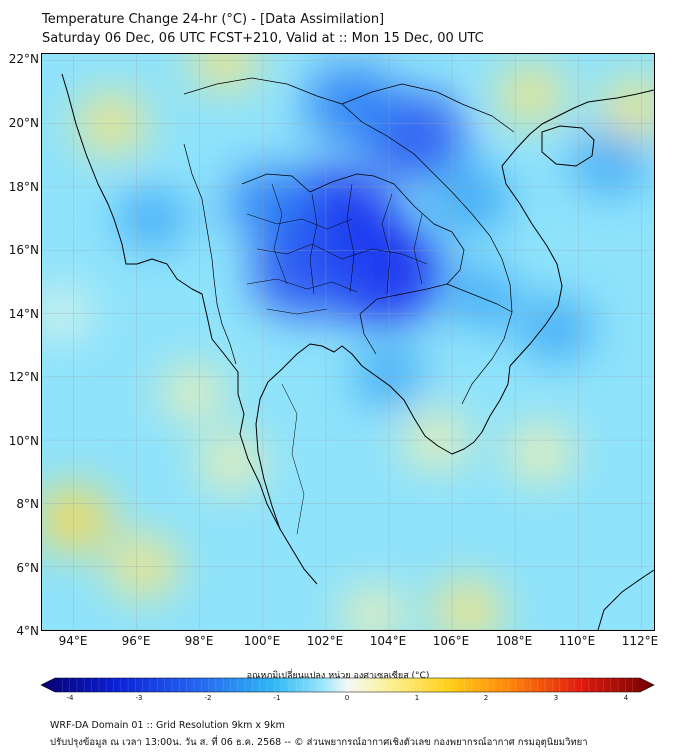 The image size is (676, 756). What do you see at coordinates (23, 441) in the screenshot?
I see `lat-label: 10°N` at bounding box center [23, 441].